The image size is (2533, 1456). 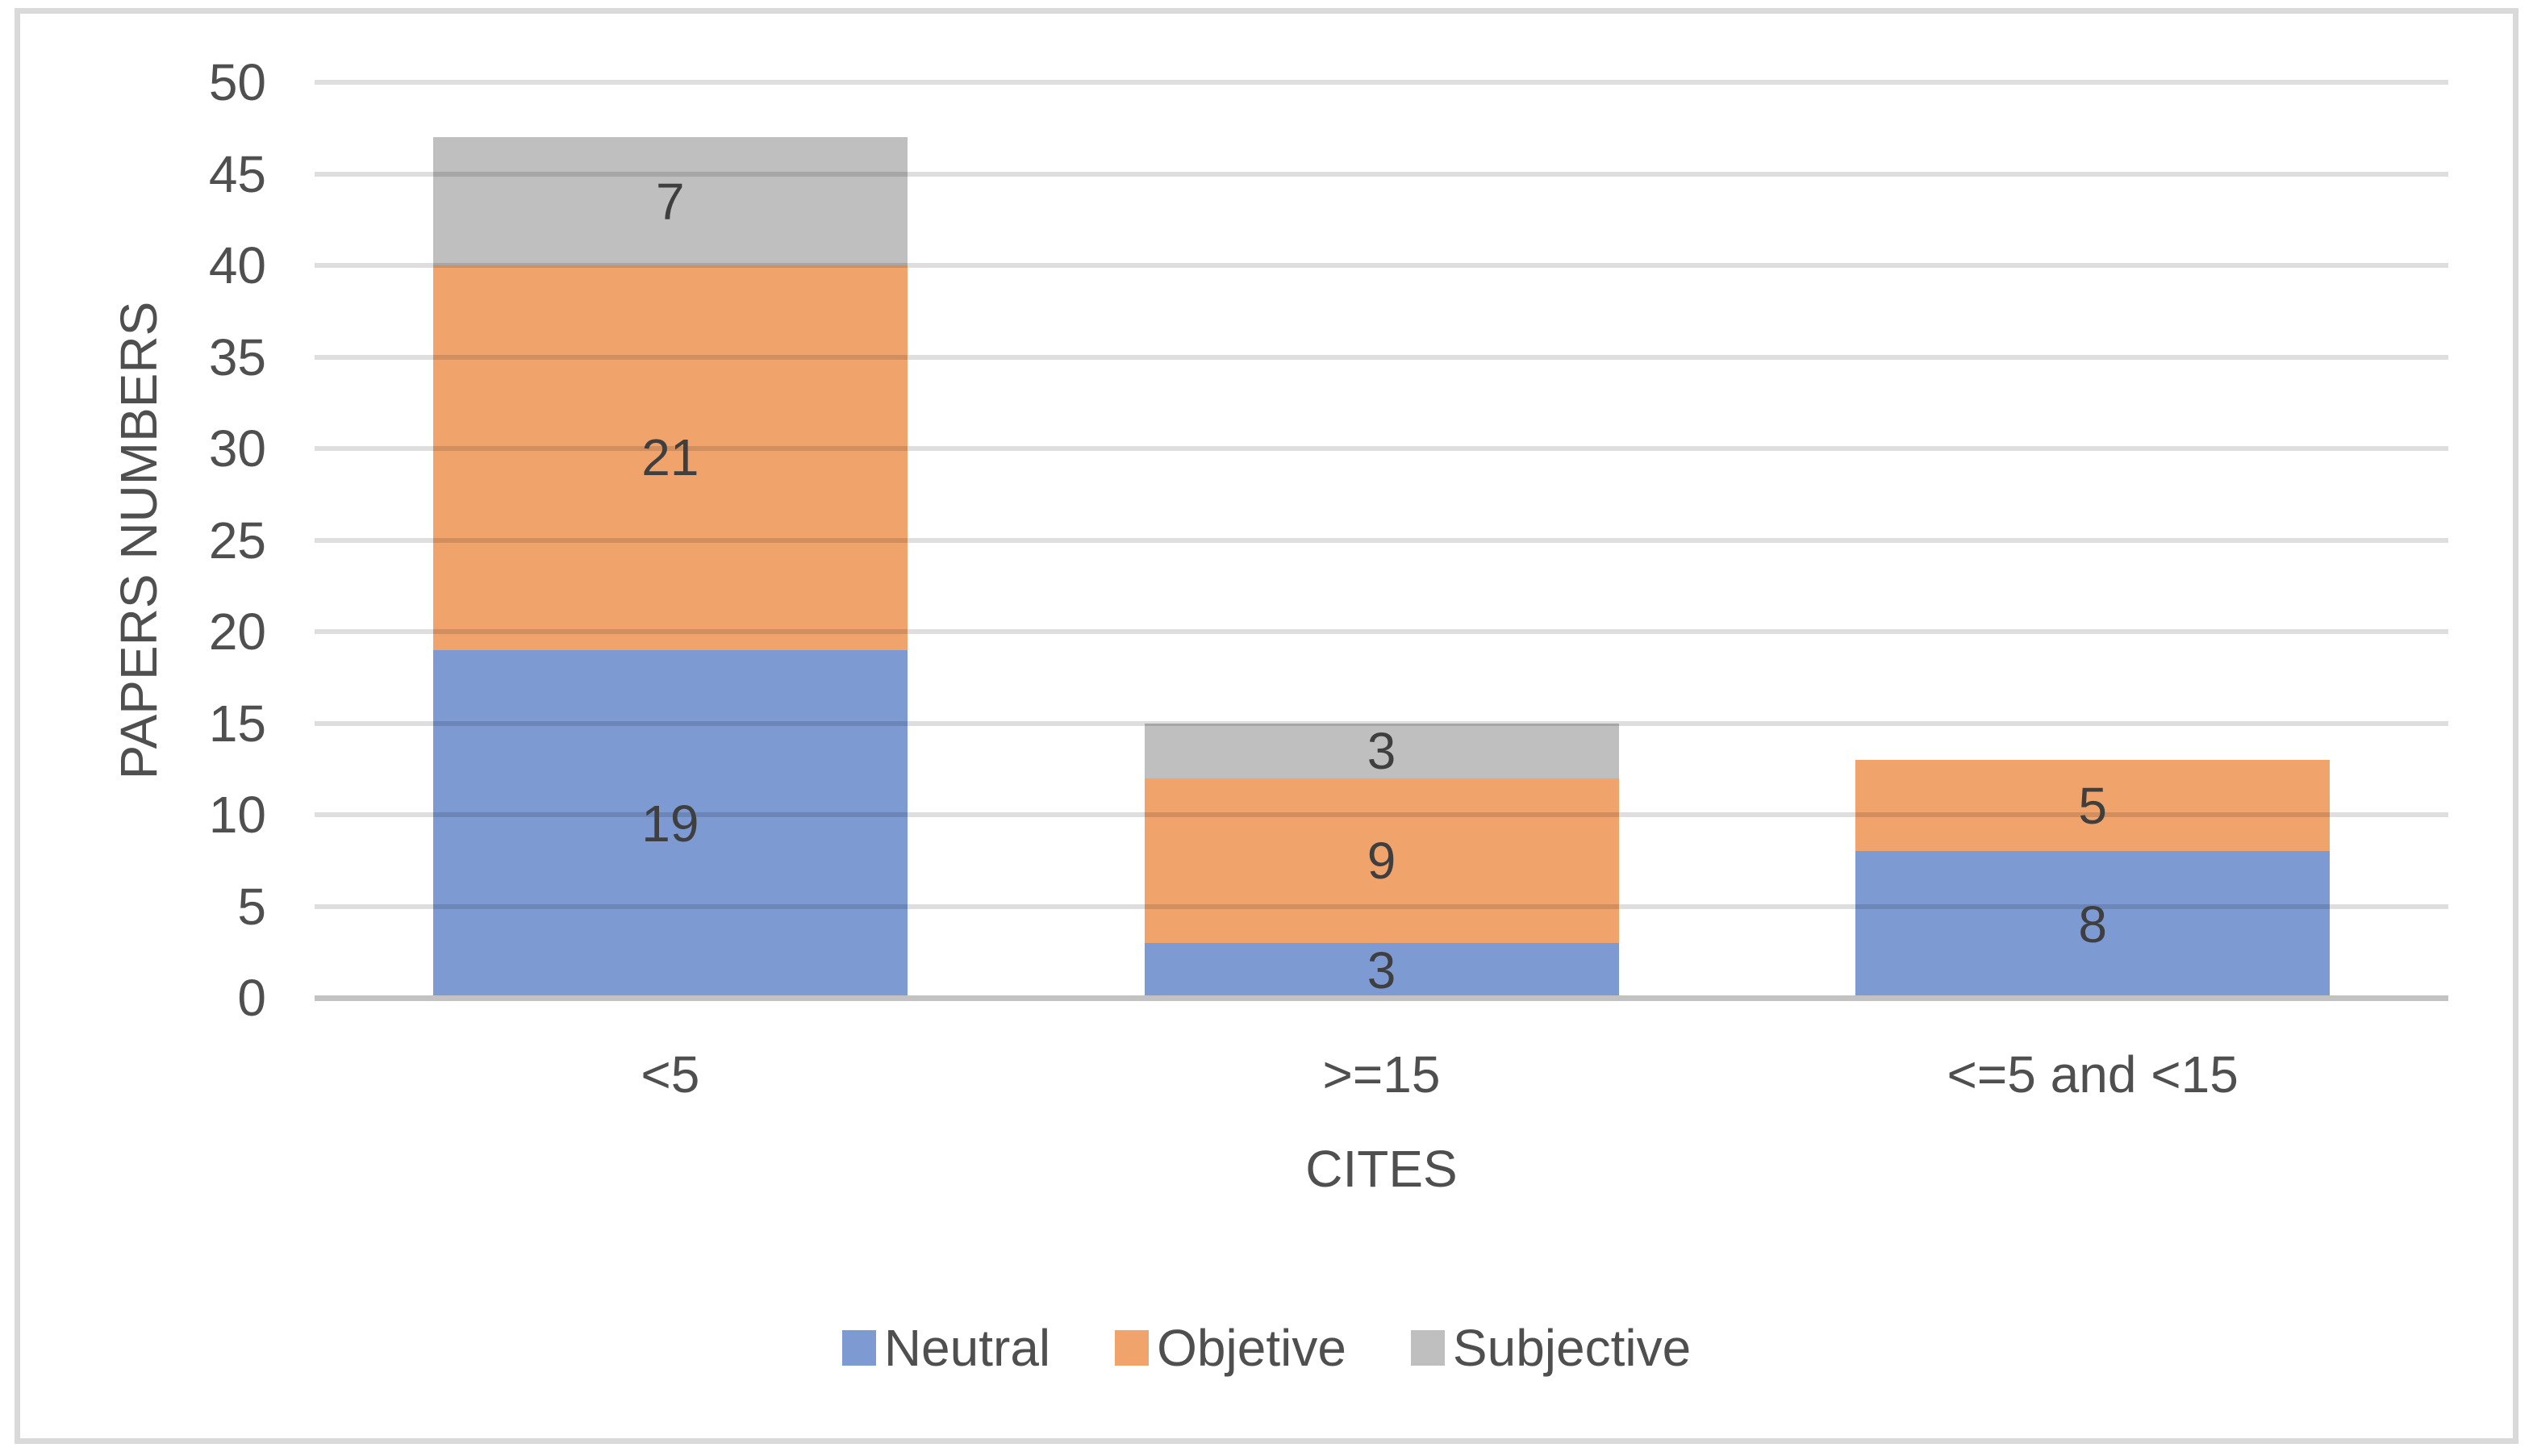 What do you see at coordinates (1381, 1074) in the screenshot?
I see `x-category-label: >=15` at bounding box center [1381, 1074].